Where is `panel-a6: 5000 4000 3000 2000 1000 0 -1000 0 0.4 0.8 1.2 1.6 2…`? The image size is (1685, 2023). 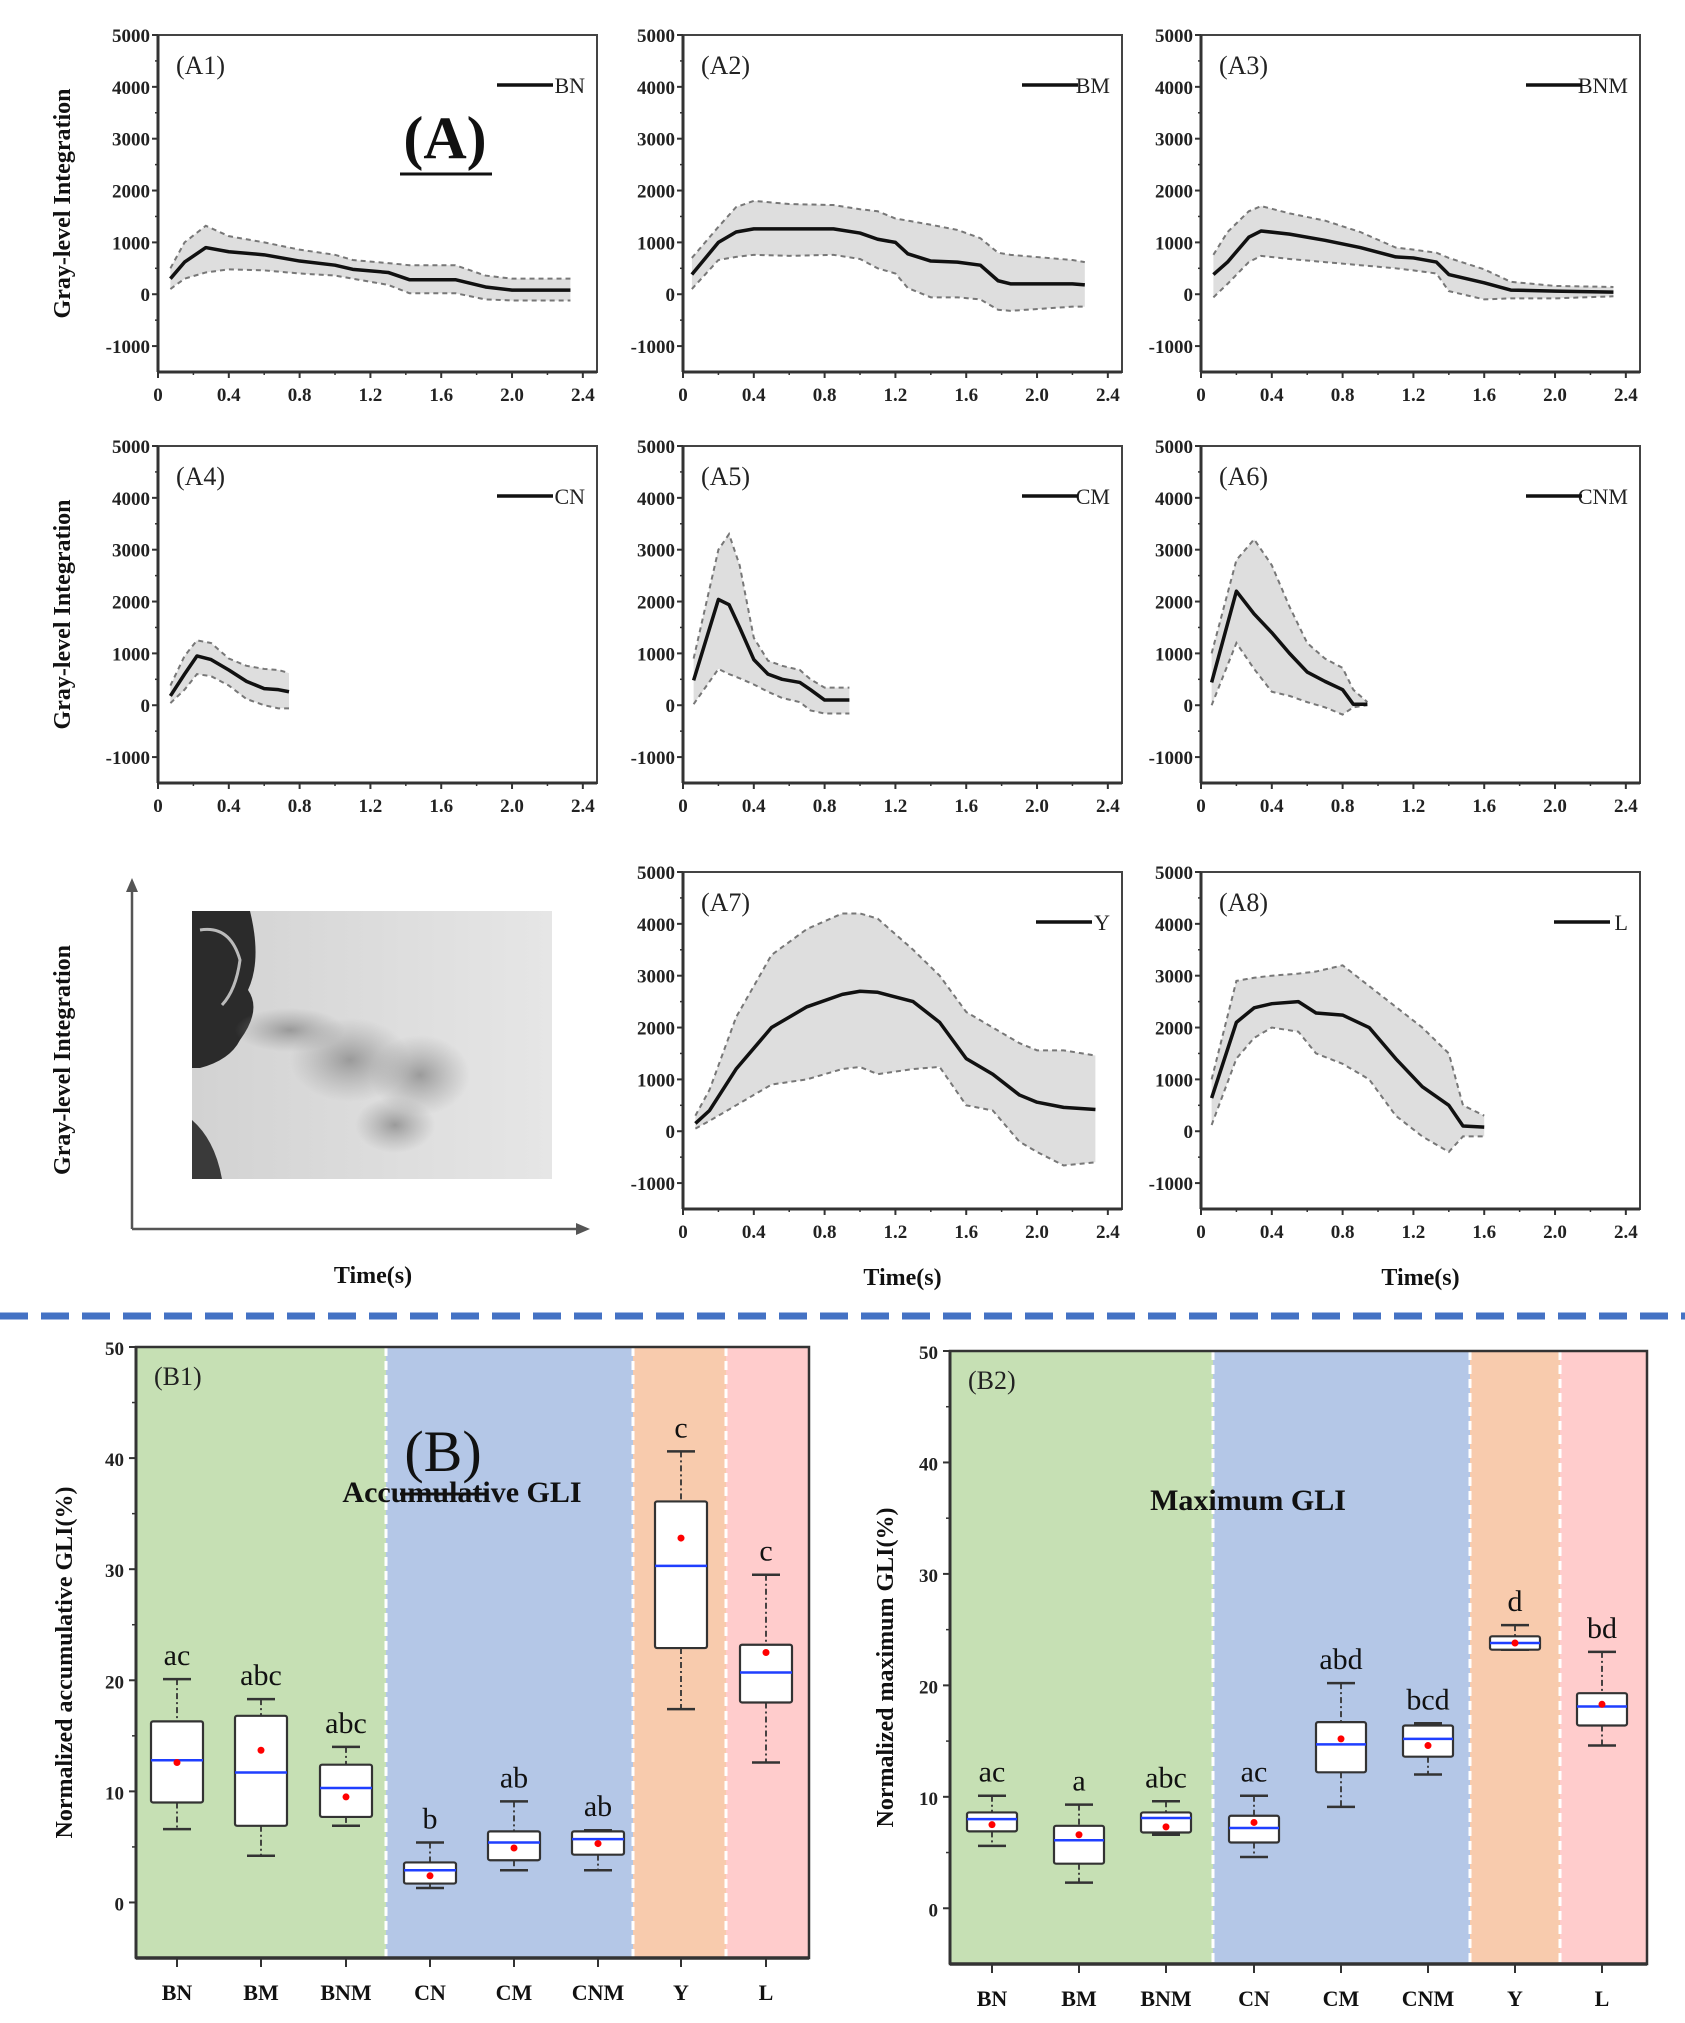
panel-a6: 5000 4000 3000 2000 1000 0 -1000 0 0.4 0.8 1.2 1.6 2… is located at coordinates (1395, 627).